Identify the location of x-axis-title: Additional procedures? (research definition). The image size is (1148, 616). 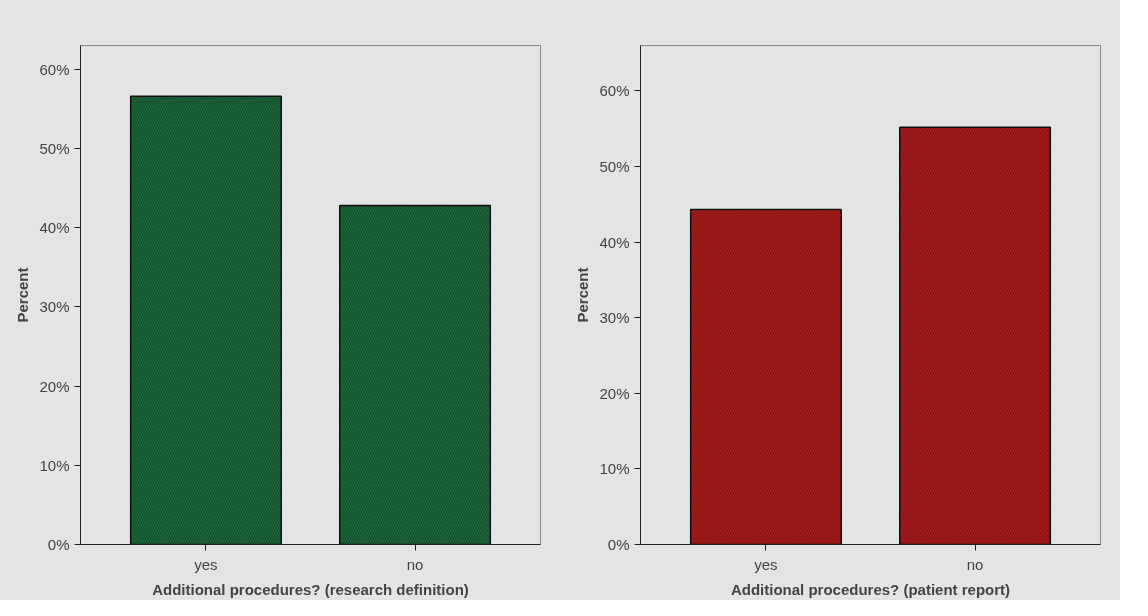
(310, 589).